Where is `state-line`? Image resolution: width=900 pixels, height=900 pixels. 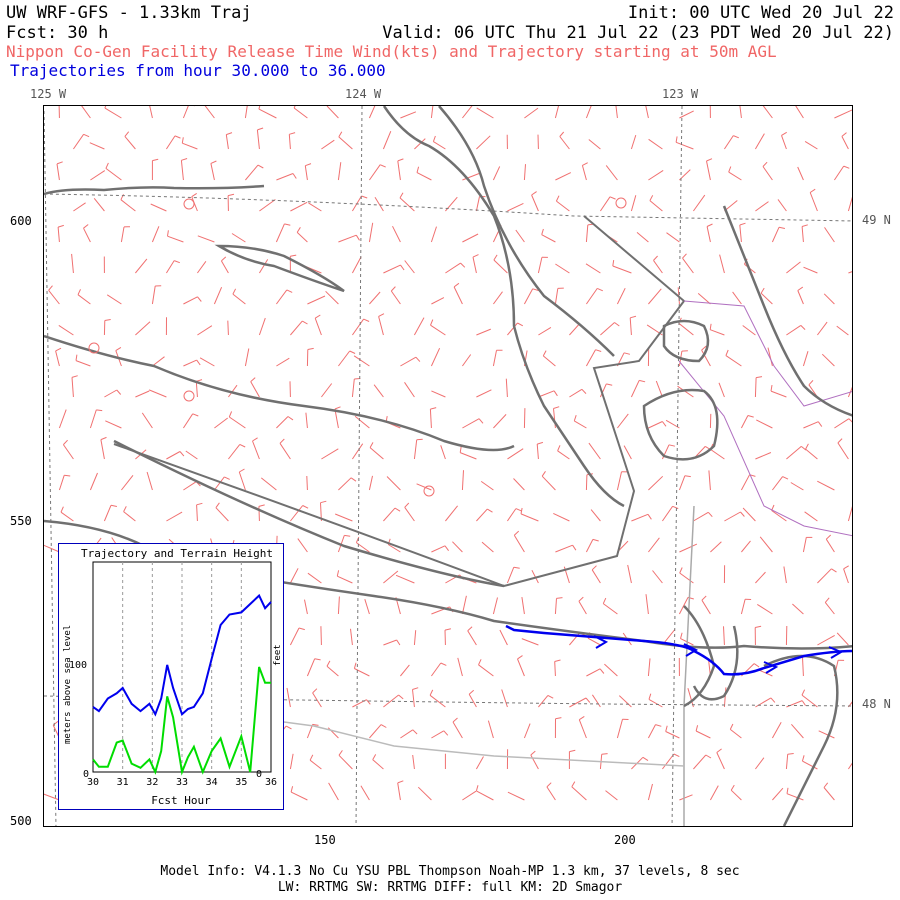
state-line is located at coordinates (689, 665).